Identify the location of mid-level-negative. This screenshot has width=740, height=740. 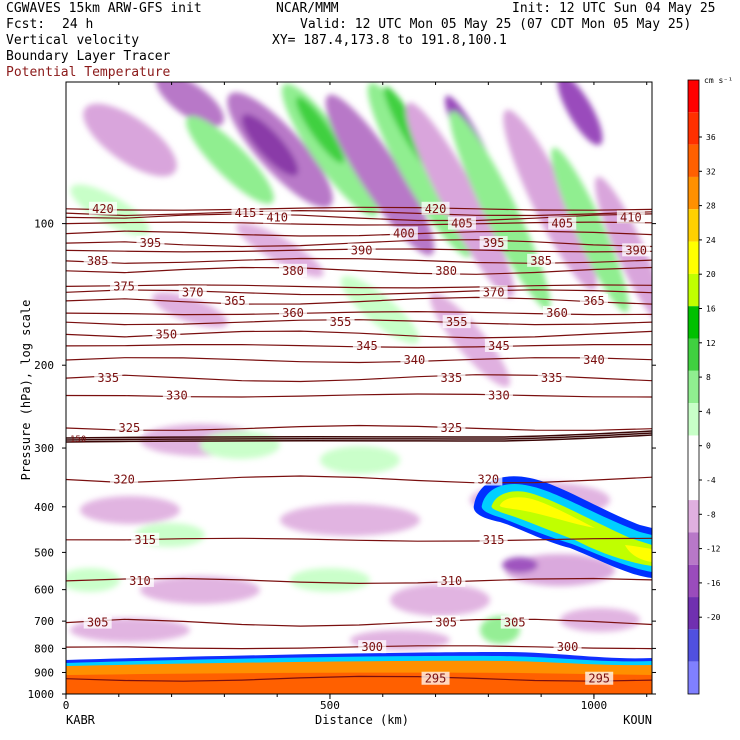
(350, 520).